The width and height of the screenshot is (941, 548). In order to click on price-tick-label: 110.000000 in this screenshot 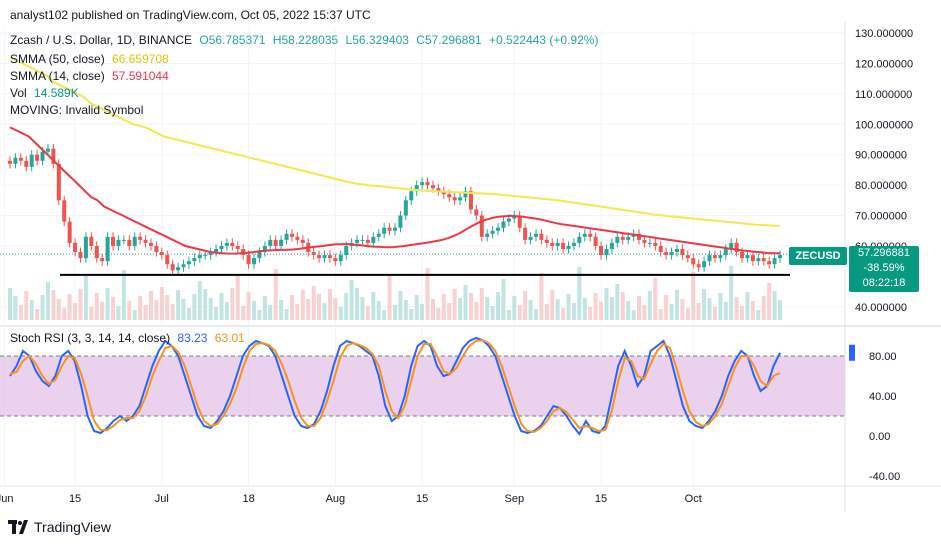, I will do `click(883, 95)`.